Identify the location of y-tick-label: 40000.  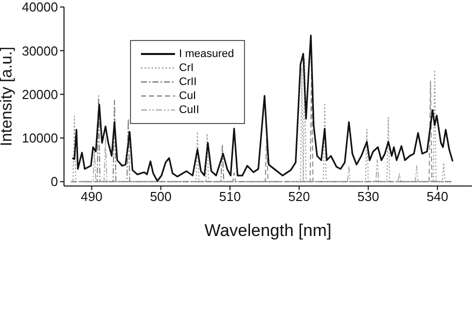
(40, 7).